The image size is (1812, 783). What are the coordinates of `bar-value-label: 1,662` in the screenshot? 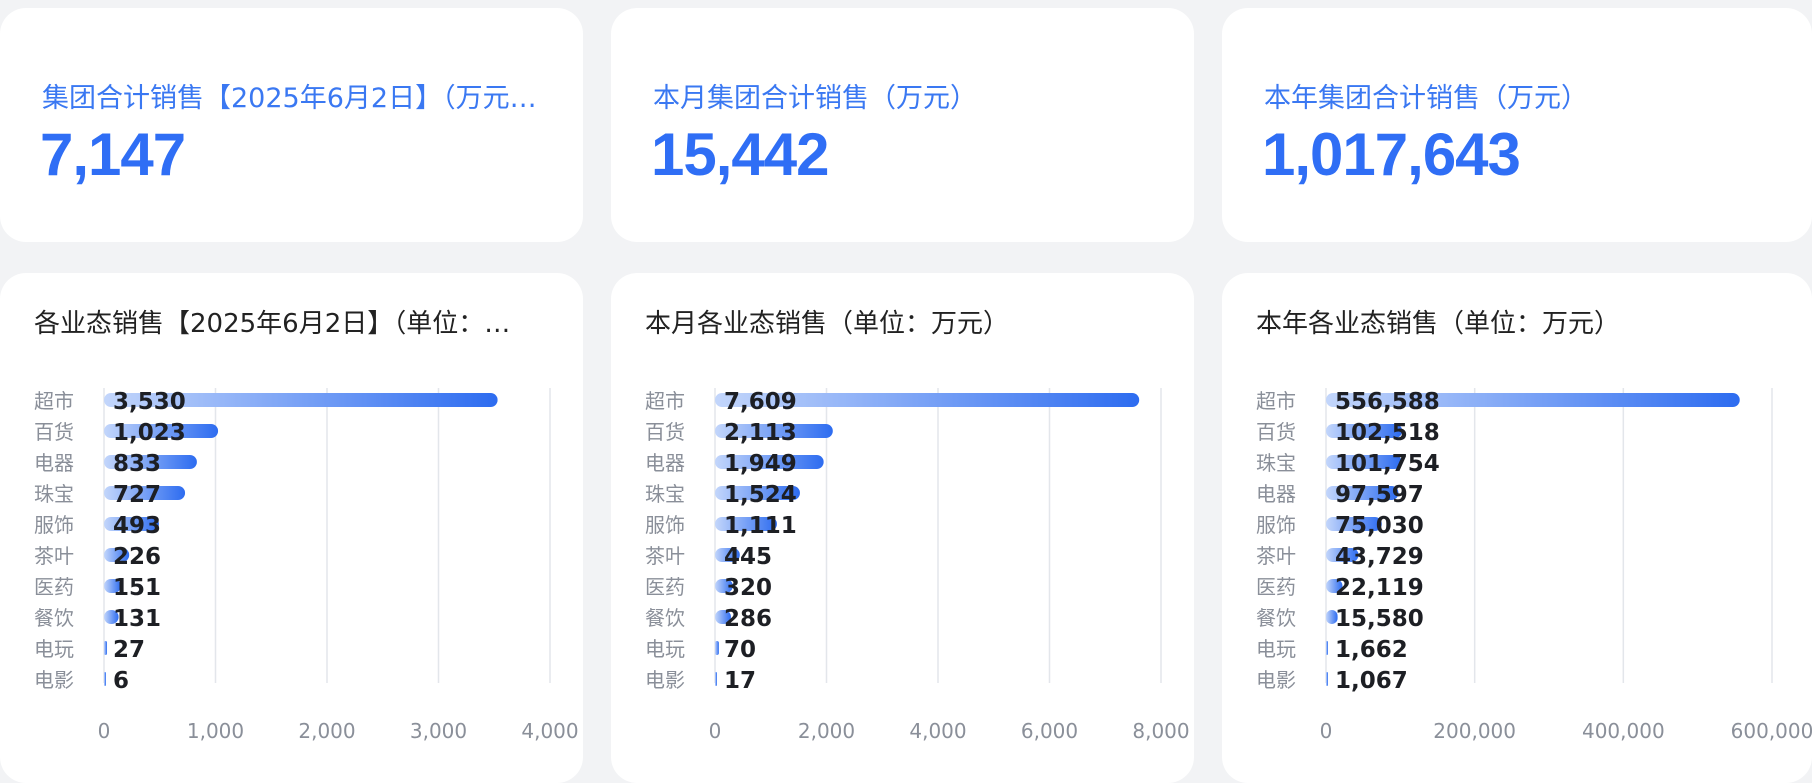 It's located at (1371, 650).